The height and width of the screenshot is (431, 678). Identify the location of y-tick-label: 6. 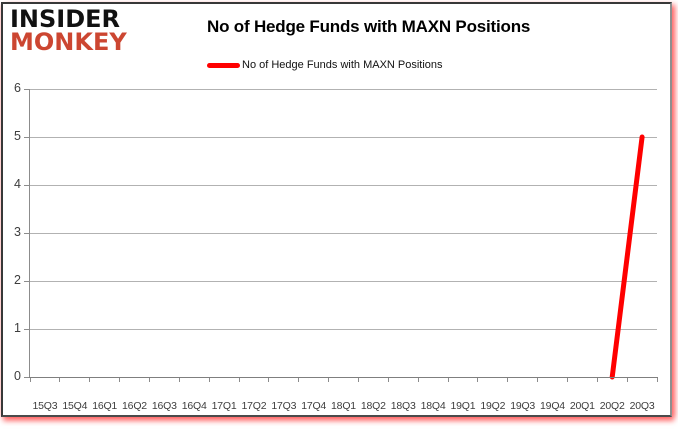
(17, 88).